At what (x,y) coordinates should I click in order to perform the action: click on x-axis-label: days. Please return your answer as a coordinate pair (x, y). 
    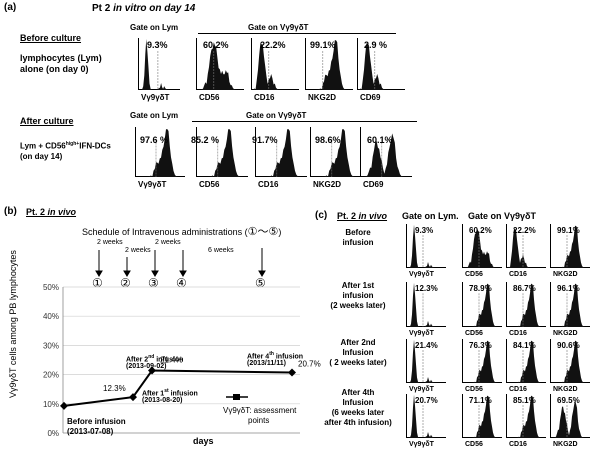
    Looking at the image, I should click on (203, 441).